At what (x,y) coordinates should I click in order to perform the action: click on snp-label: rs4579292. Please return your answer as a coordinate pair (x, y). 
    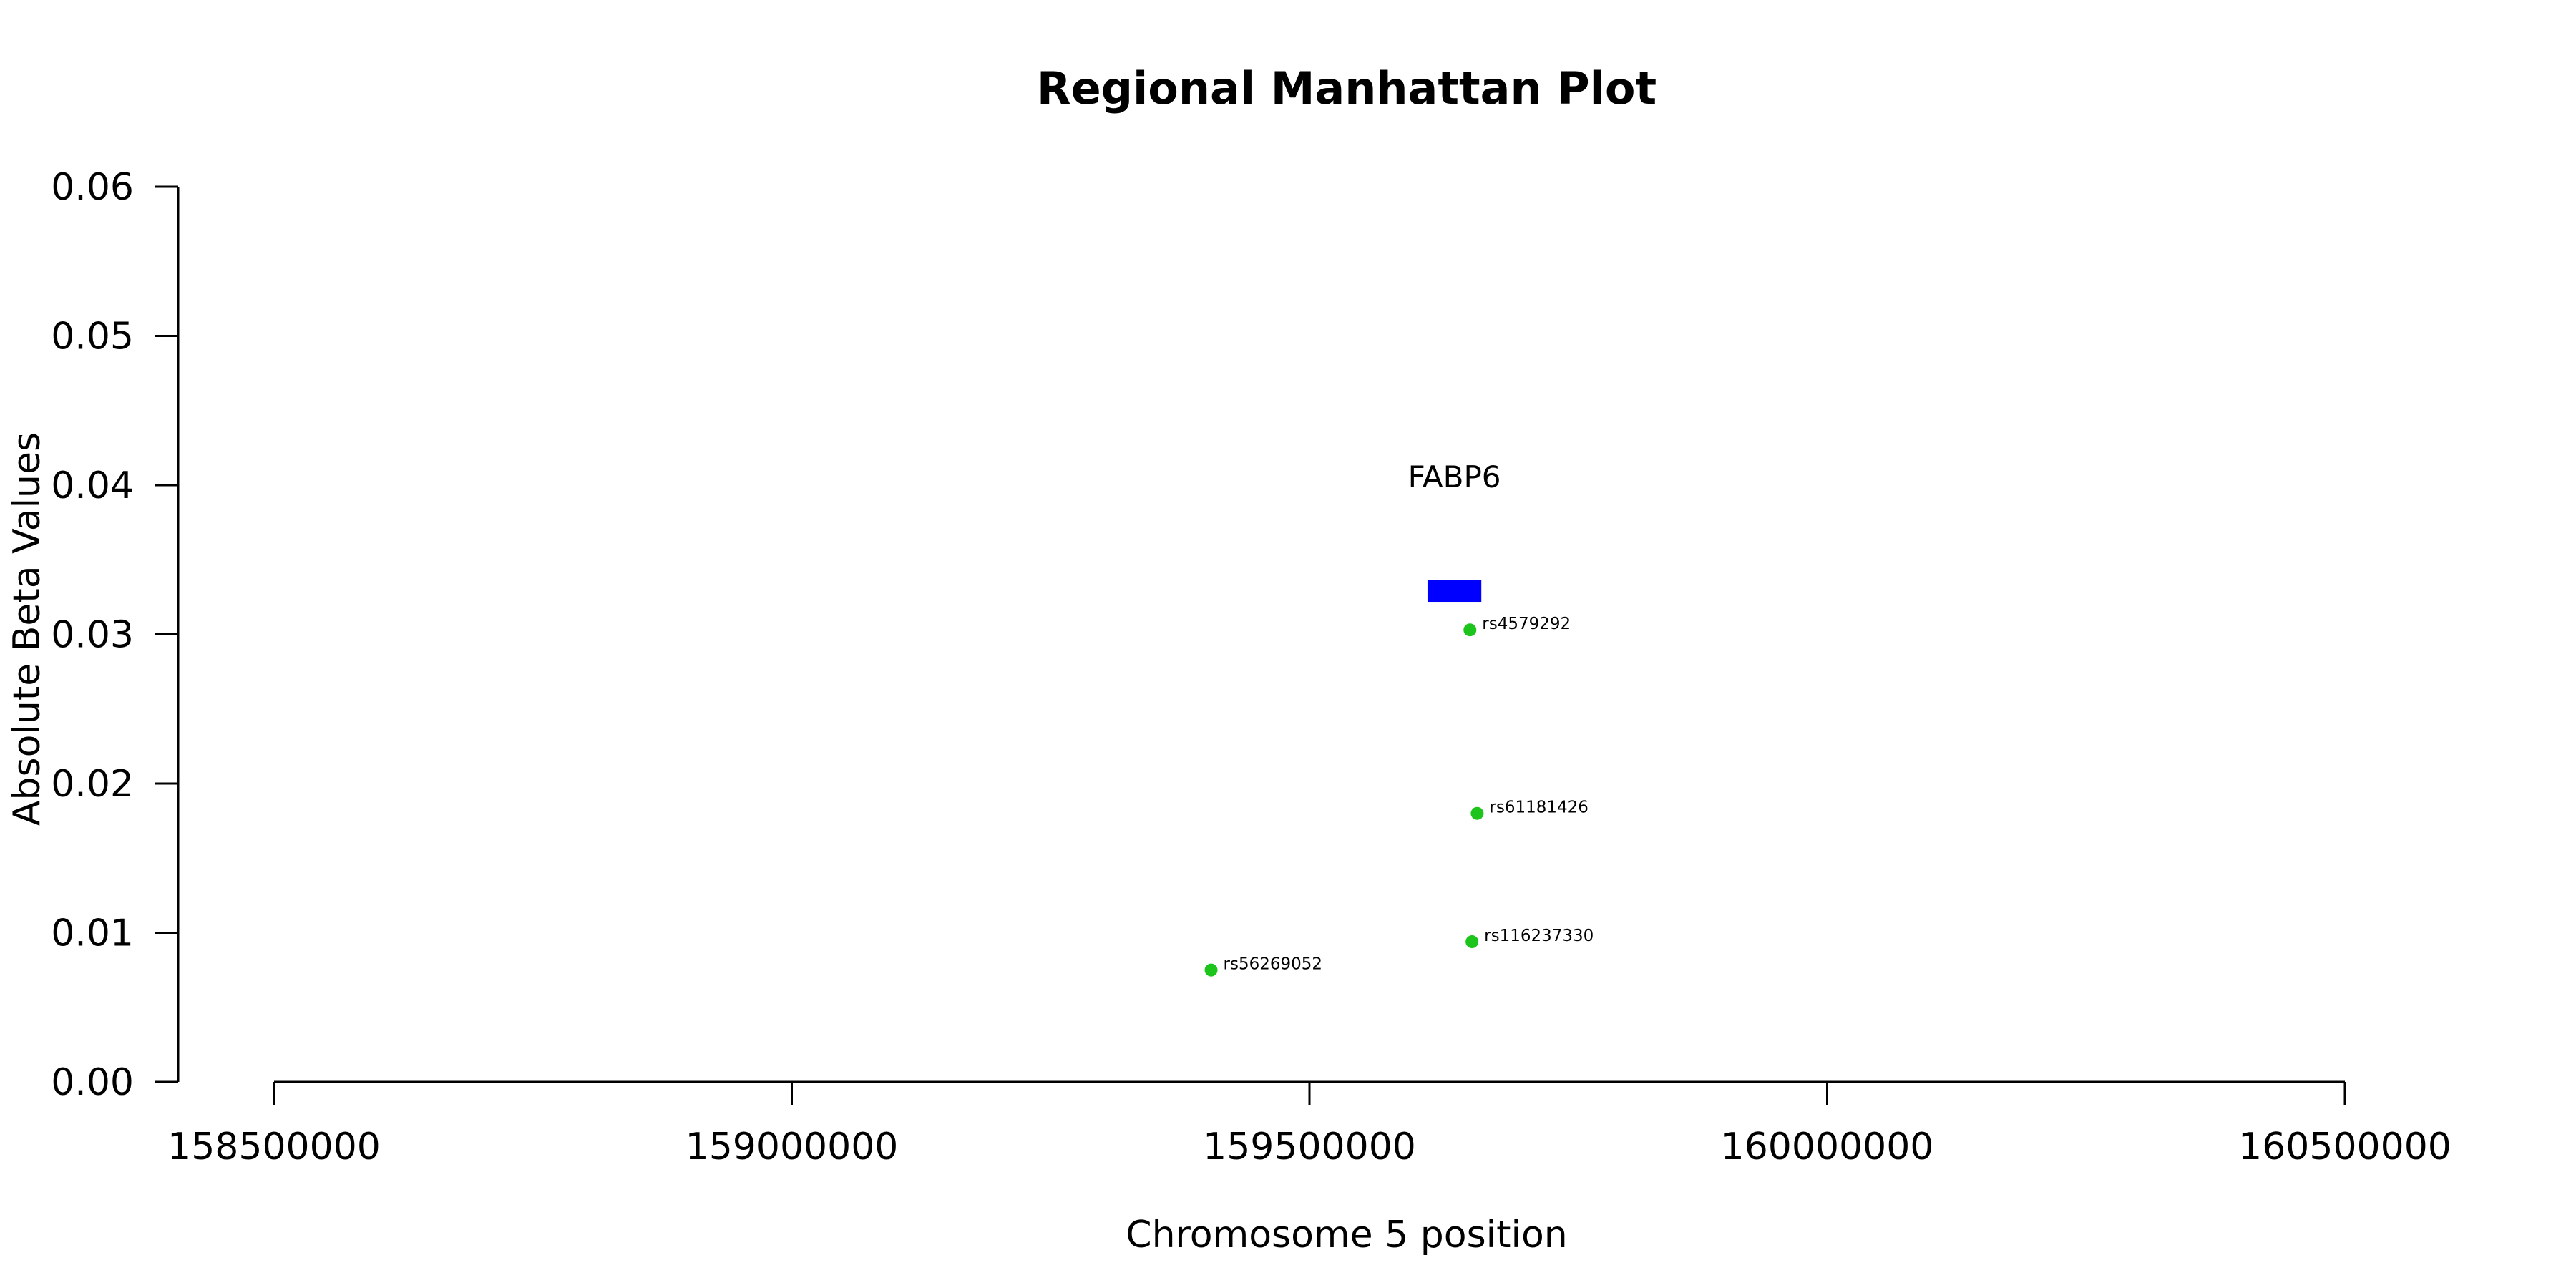
    Looking at the image, I should click on (1526, 624).